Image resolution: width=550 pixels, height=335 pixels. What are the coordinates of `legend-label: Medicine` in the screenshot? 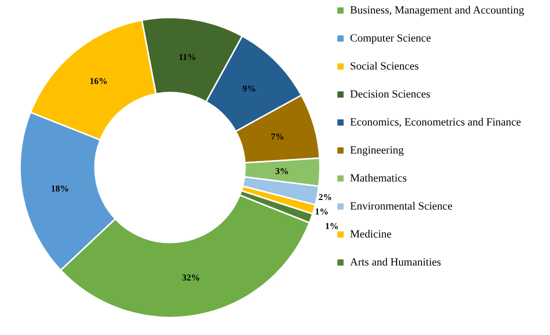 It's located at (371, 234).